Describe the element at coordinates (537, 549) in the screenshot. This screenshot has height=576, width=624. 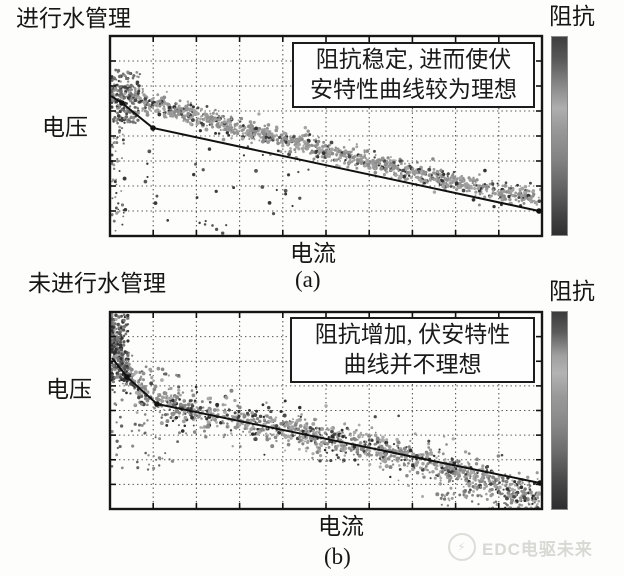
I see `watermark-text: EDC电驱未来` at that location.